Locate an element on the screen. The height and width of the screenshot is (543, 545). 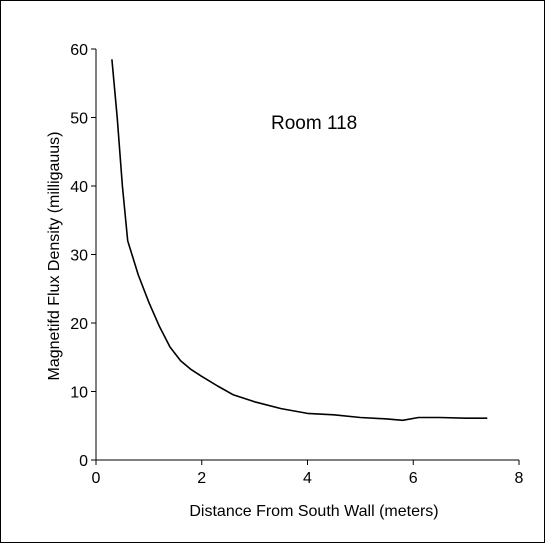
x-axis-title: Distance From South Wall (meters) is located at coordinates (313, 511).